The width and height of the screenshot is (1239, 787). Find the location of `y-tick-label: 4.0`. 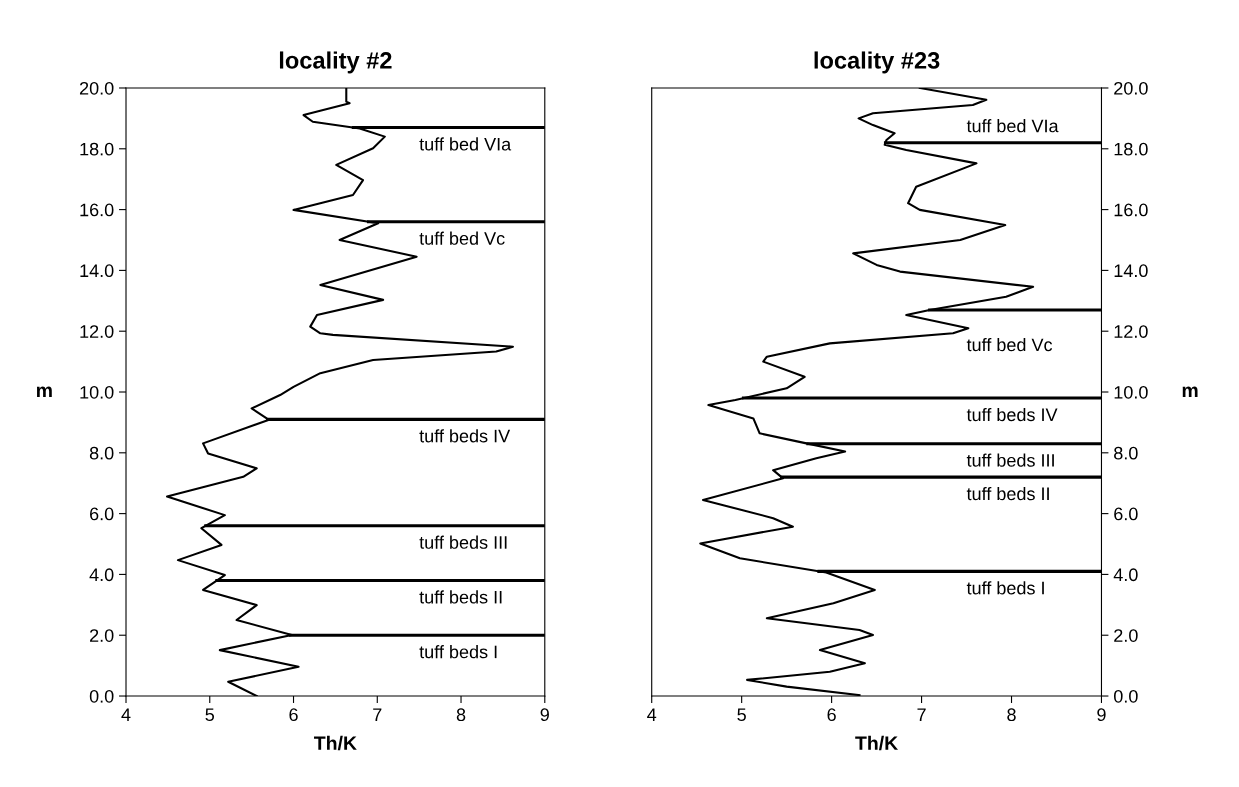

y-tick-label: 4.0 is located at coordinates (101, 575).